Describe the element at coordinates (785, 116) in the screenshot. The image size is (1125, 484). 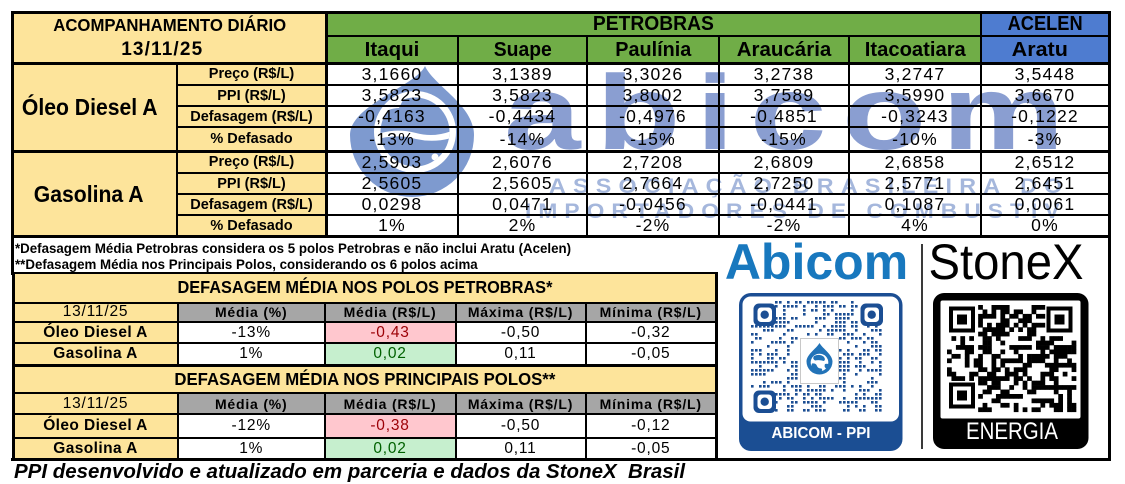
I see `svg-text: abicom` at that location.